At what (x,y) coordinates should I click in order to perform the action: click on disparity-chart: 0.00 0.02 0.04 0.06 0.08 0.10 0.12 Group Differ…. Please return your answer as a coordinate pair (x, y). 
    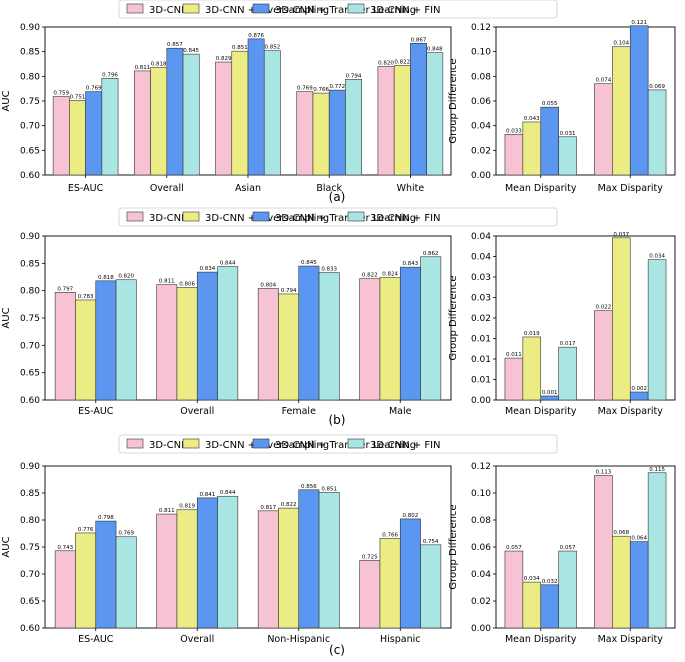
    Looking at the image, I should click on (562, 553).